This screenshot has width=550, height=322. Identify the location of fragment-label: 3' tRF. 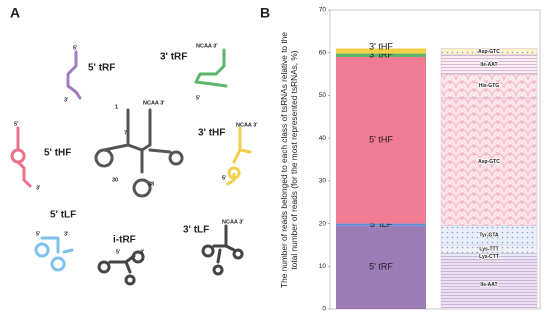
(173, 57).